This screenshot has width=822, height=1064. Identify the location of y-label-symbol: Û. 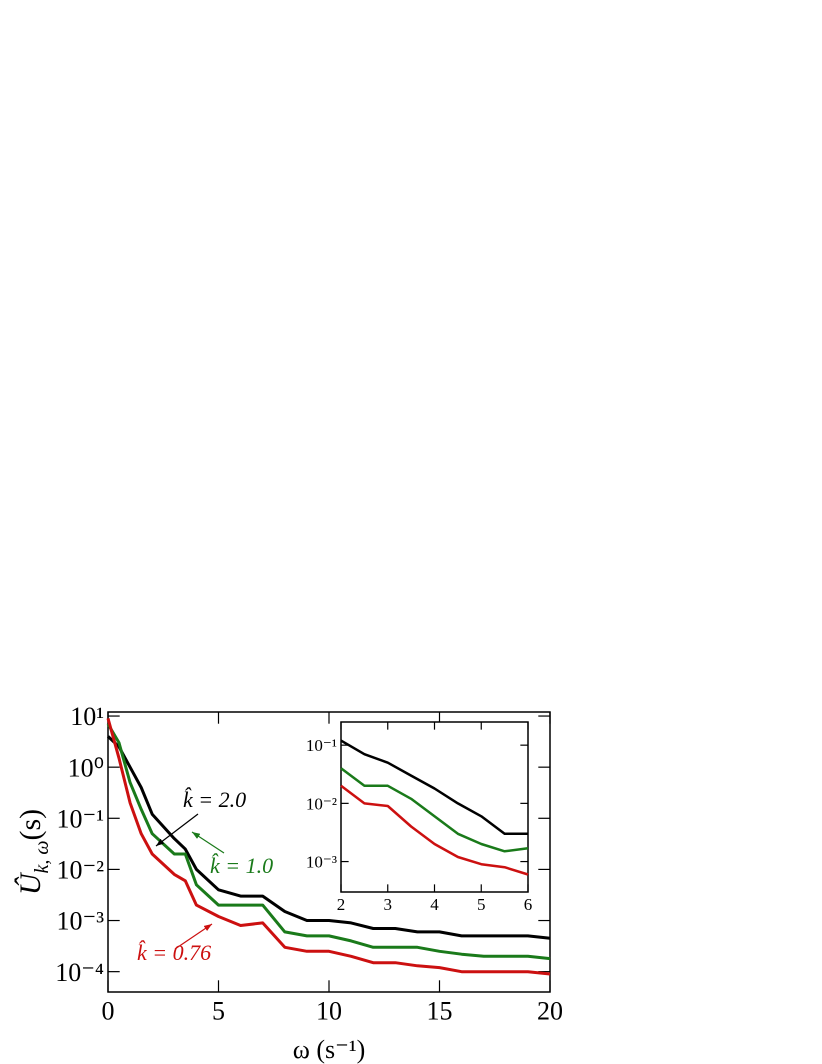
(30, 883).